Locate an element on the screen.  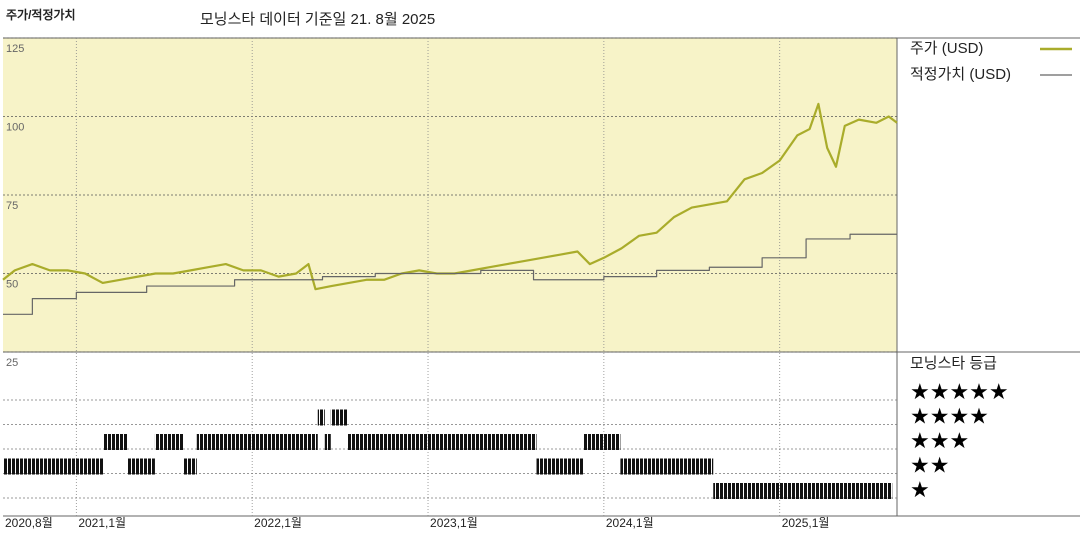
rating-legend: ★ is located at coordinates (920, 489).